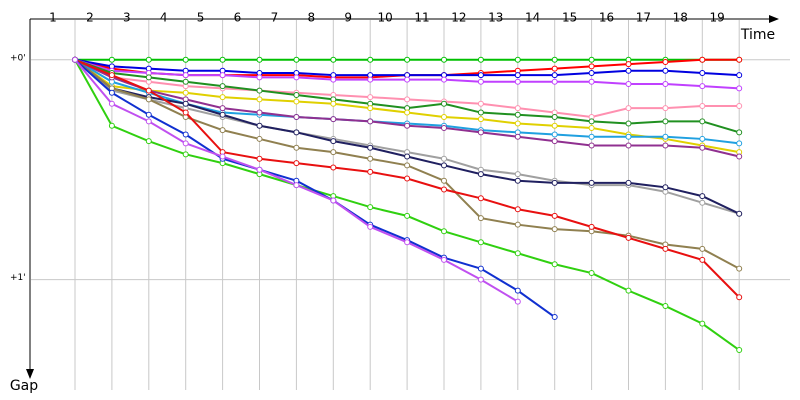 Image resolution: width=800 pixels, height=400 pixels. What do you see at coordinates (275, 18) in the screenshot?
I see `x-tick-label: 7` at bounding box center [275, 18].